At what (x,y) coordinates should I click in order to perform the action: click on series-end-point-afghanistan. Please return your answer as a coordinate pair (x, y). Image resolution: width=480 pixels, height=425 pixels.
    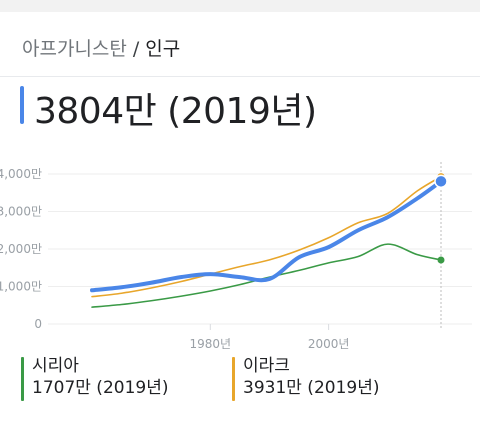
    Looking at the image, I should click on (441, 181).